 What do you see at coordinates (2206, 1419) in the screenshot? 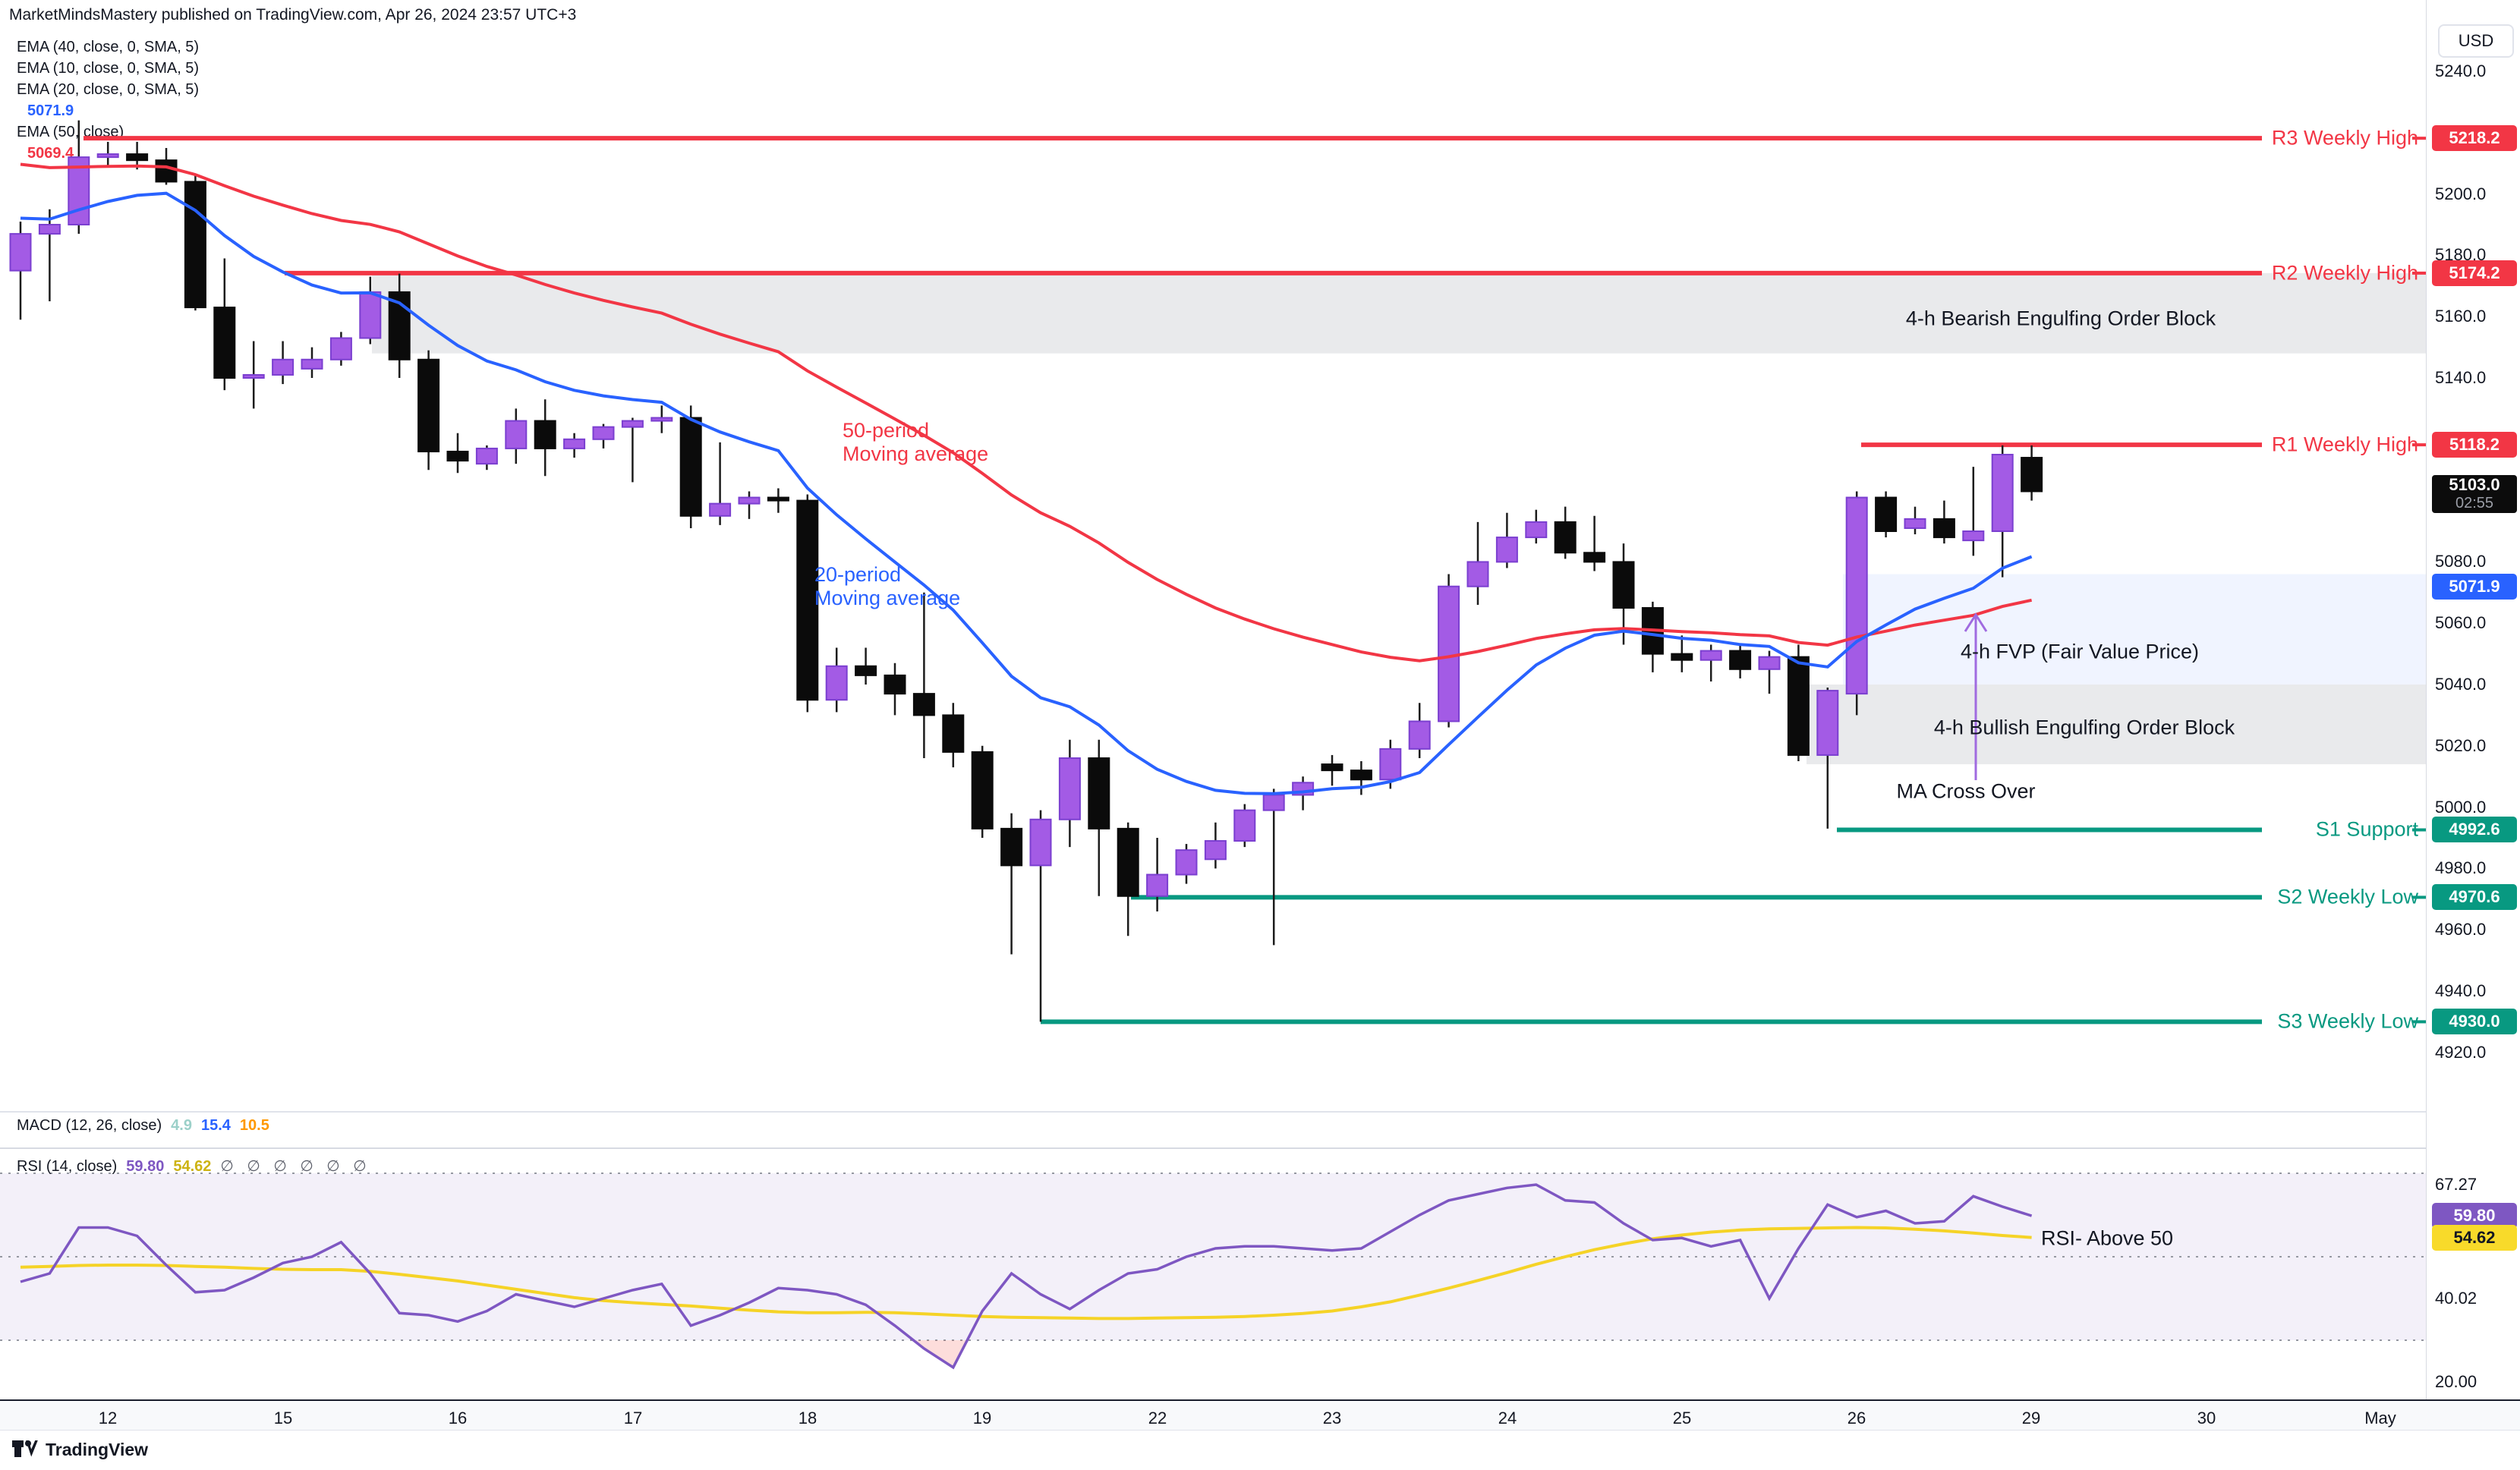
I see `xaxis-label-30: 30` at bounding box center [2206, 1419].